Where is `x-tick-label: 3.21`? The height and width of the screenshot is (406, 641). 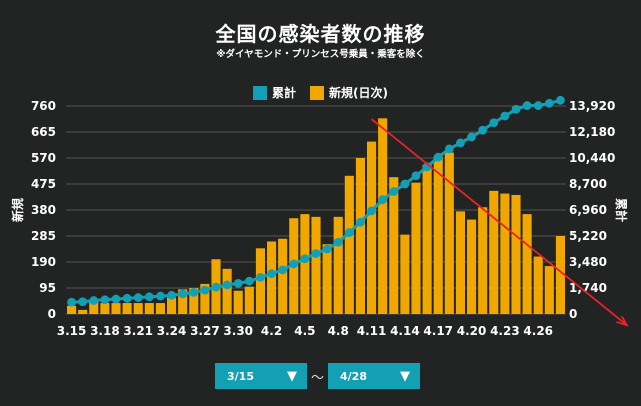 x-tick-label: 3.21 is located at coordinates (138, 331).